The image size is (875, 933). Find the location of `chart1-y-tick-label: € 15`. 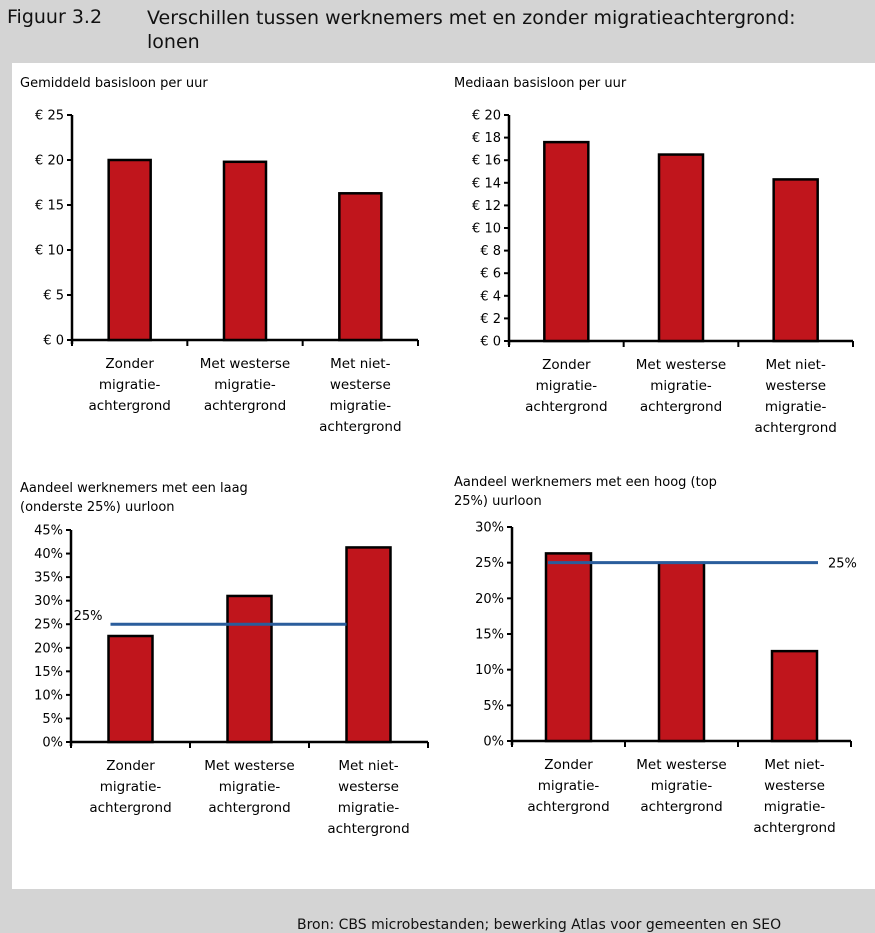

chart1-y-tick-label: € 15 is located at coordinates (49, 206).